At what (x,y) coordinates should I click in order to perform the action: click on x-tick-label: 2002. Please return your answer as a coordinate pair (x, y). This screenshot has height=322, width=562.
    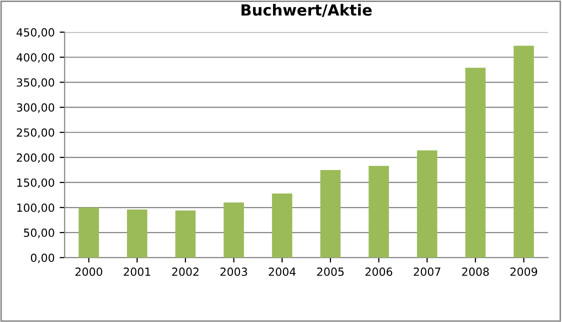
    Looking at the image, I should click on (185, 272).